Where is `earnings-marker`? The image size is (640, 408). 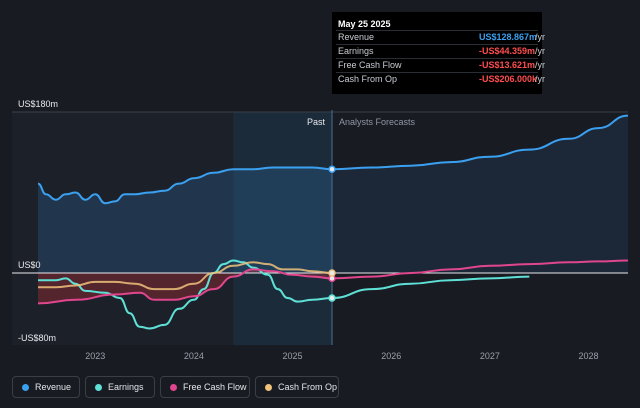 earnings-marker is located at coordinates (332, 298).